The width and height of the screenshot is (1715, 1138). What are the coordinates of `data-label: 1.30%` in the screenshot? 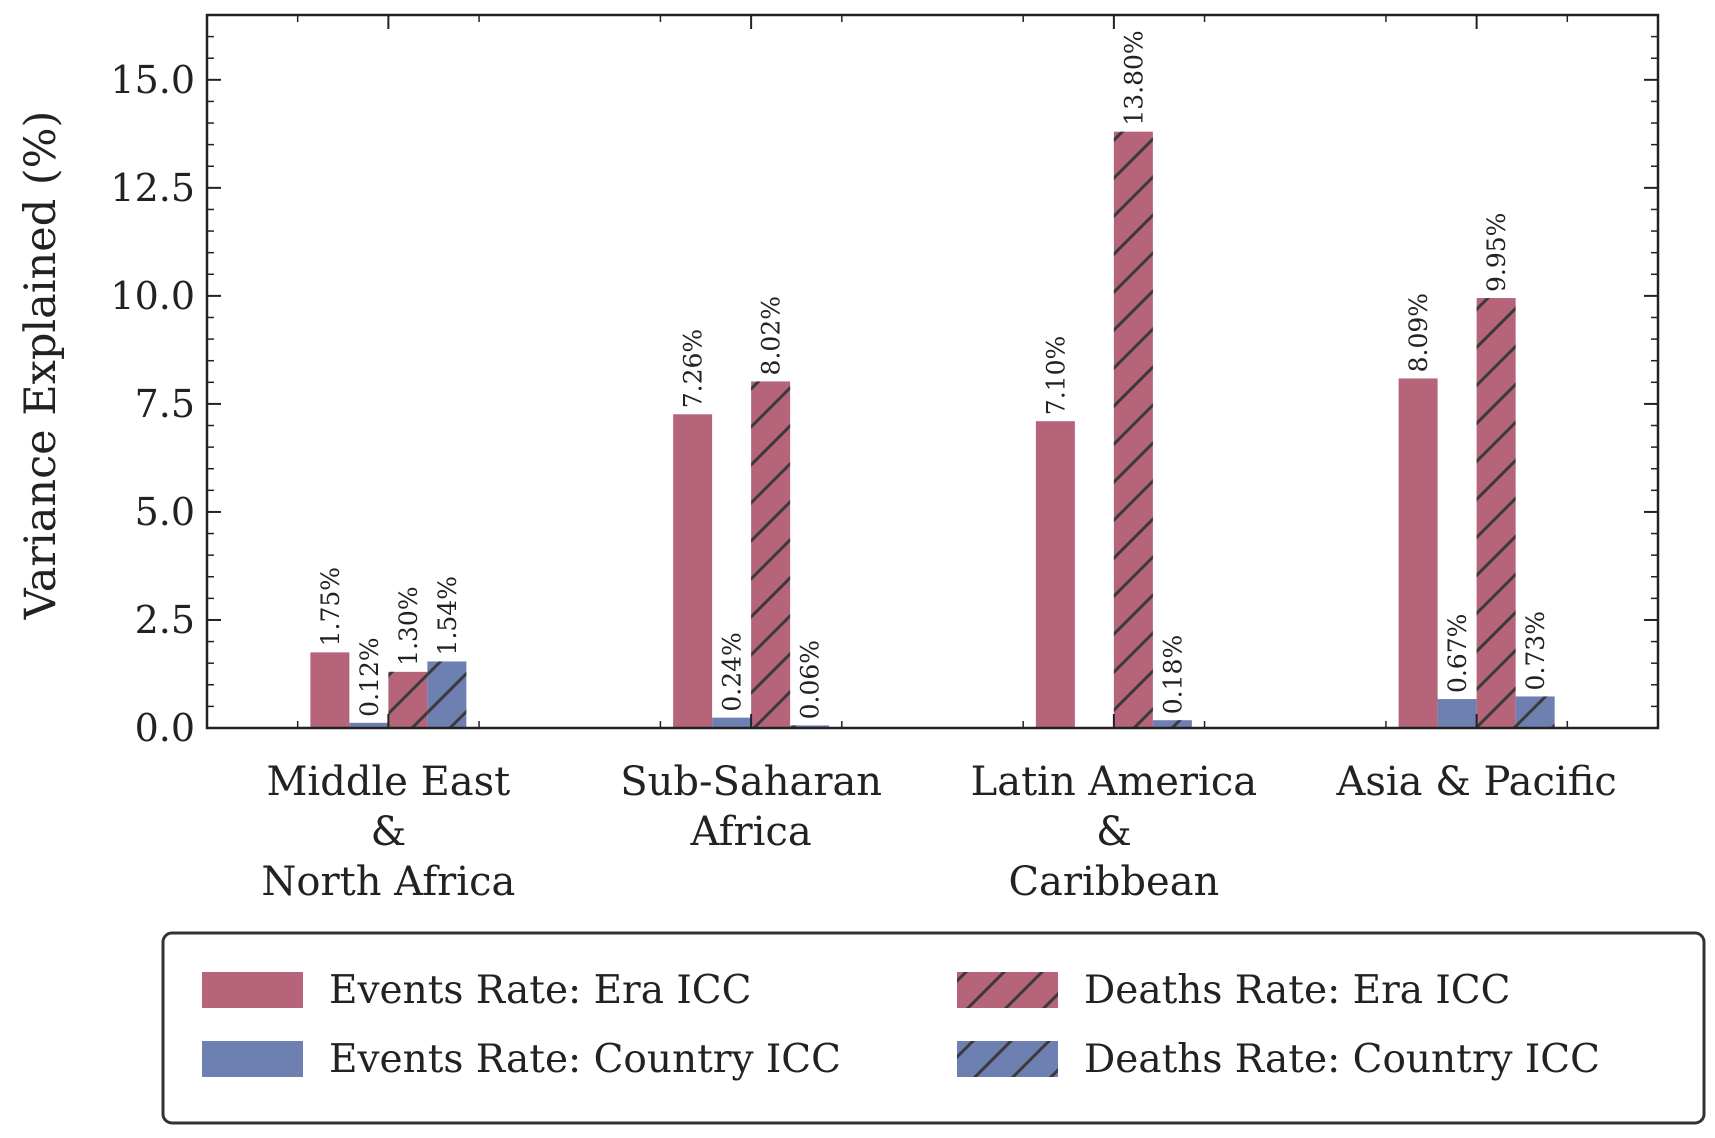 It's located at (408, 625).